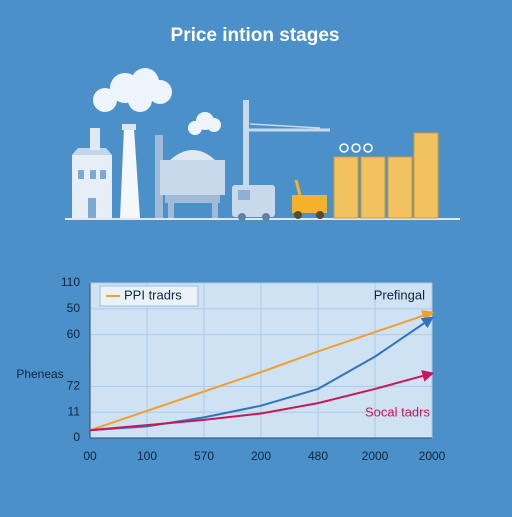  I want to click on y-tick-label: 0, so click(76, 437).